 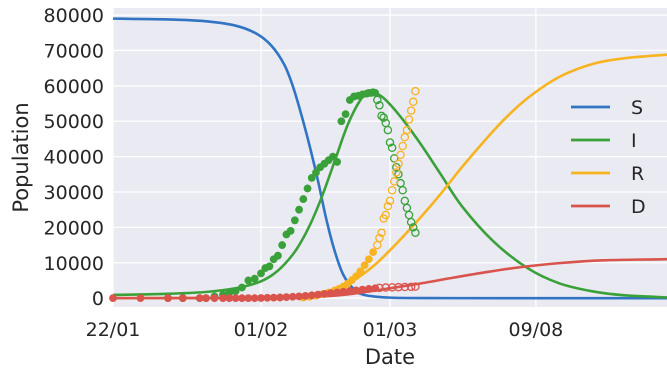 I want to click on y-tick-label: 30000, so click(x=74, y=193).